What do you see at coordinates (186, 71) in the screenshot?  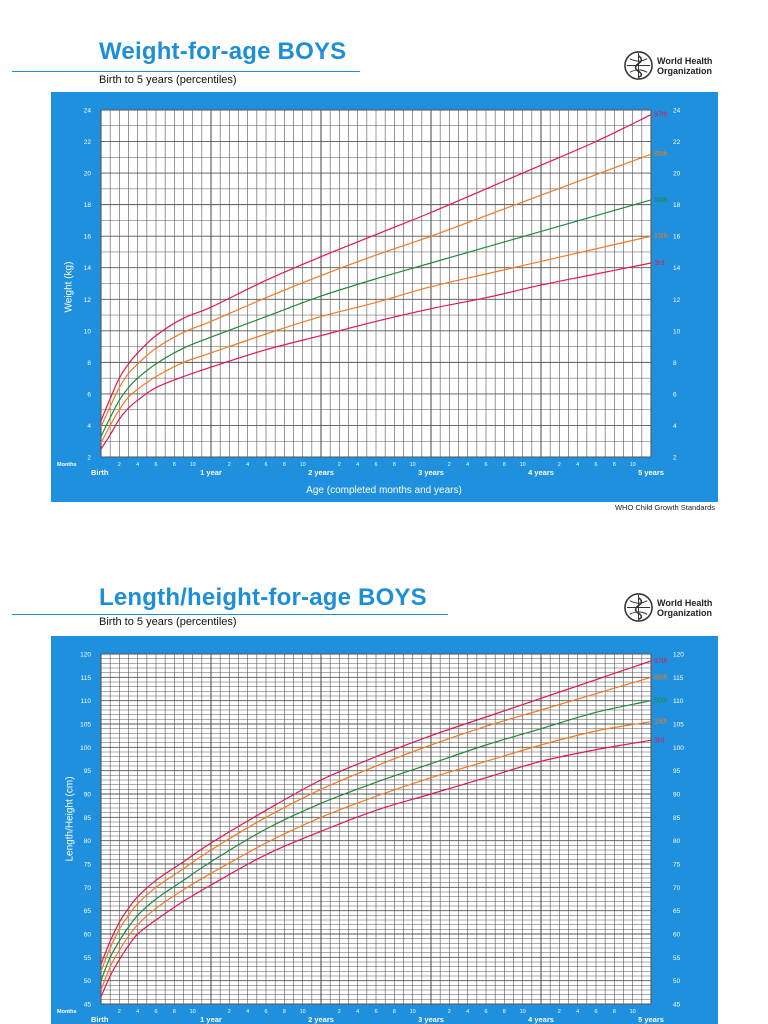 I see `title-rule` at bounding box center [186, 71].